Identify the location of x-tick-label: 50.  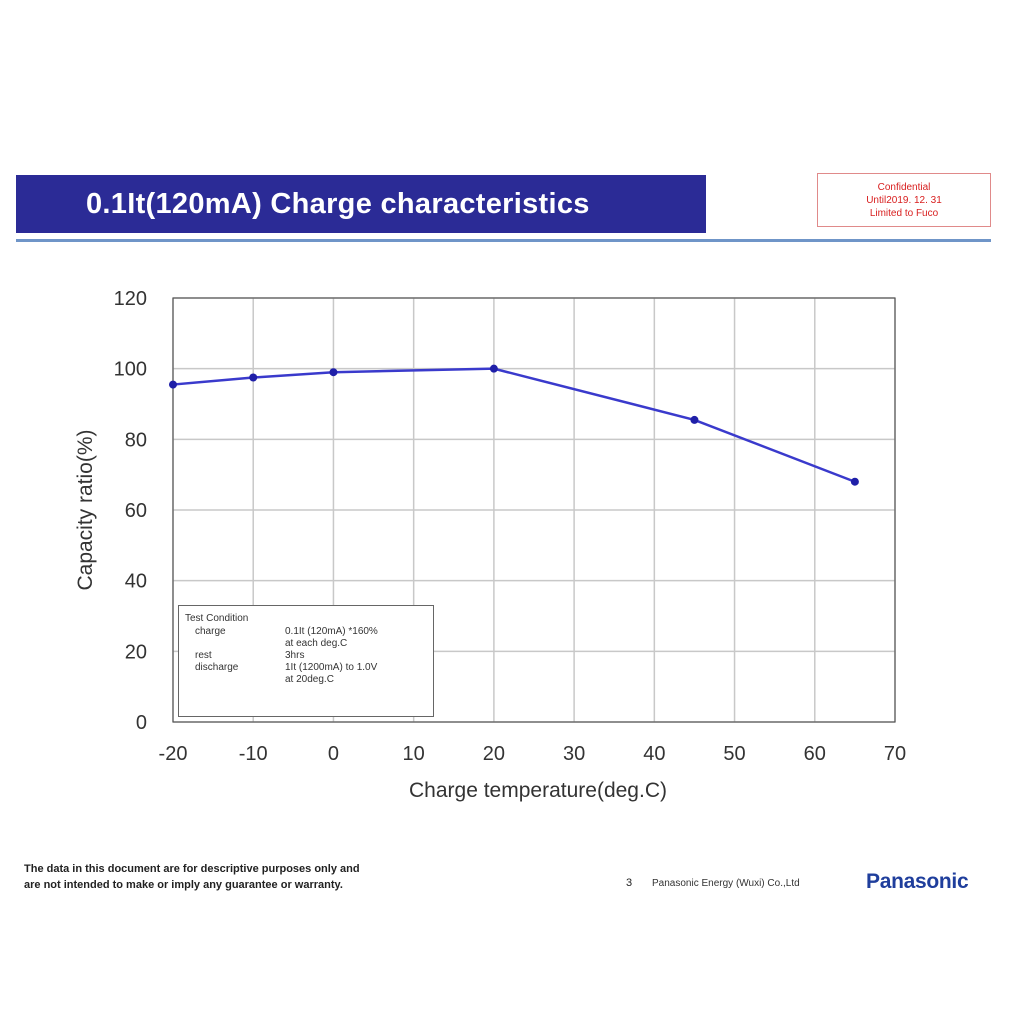
(734, 754).